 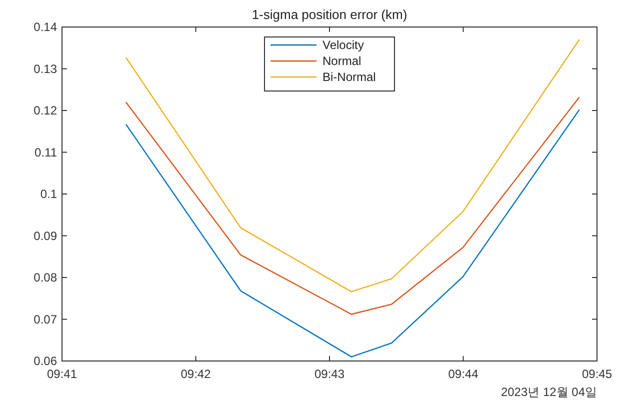 I want to click on x-tick-label: 09:45, so click(x=597, y=374).